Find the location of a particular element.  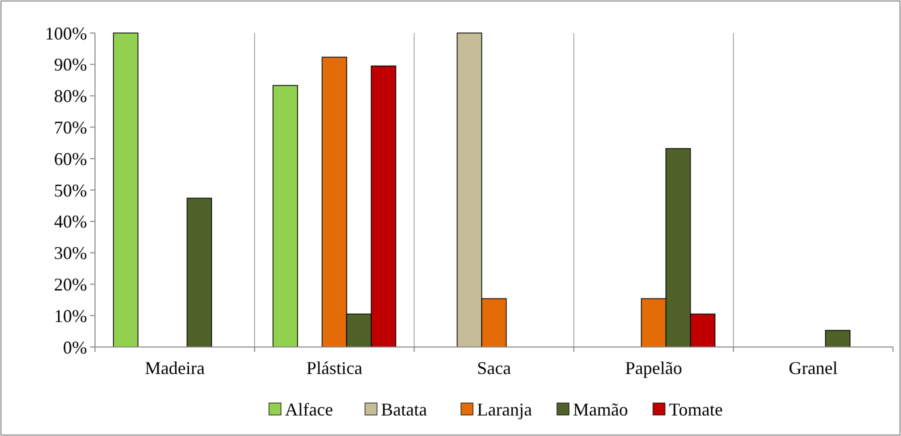

x-tick-label: Madeira is located at coordinates (174, 368).